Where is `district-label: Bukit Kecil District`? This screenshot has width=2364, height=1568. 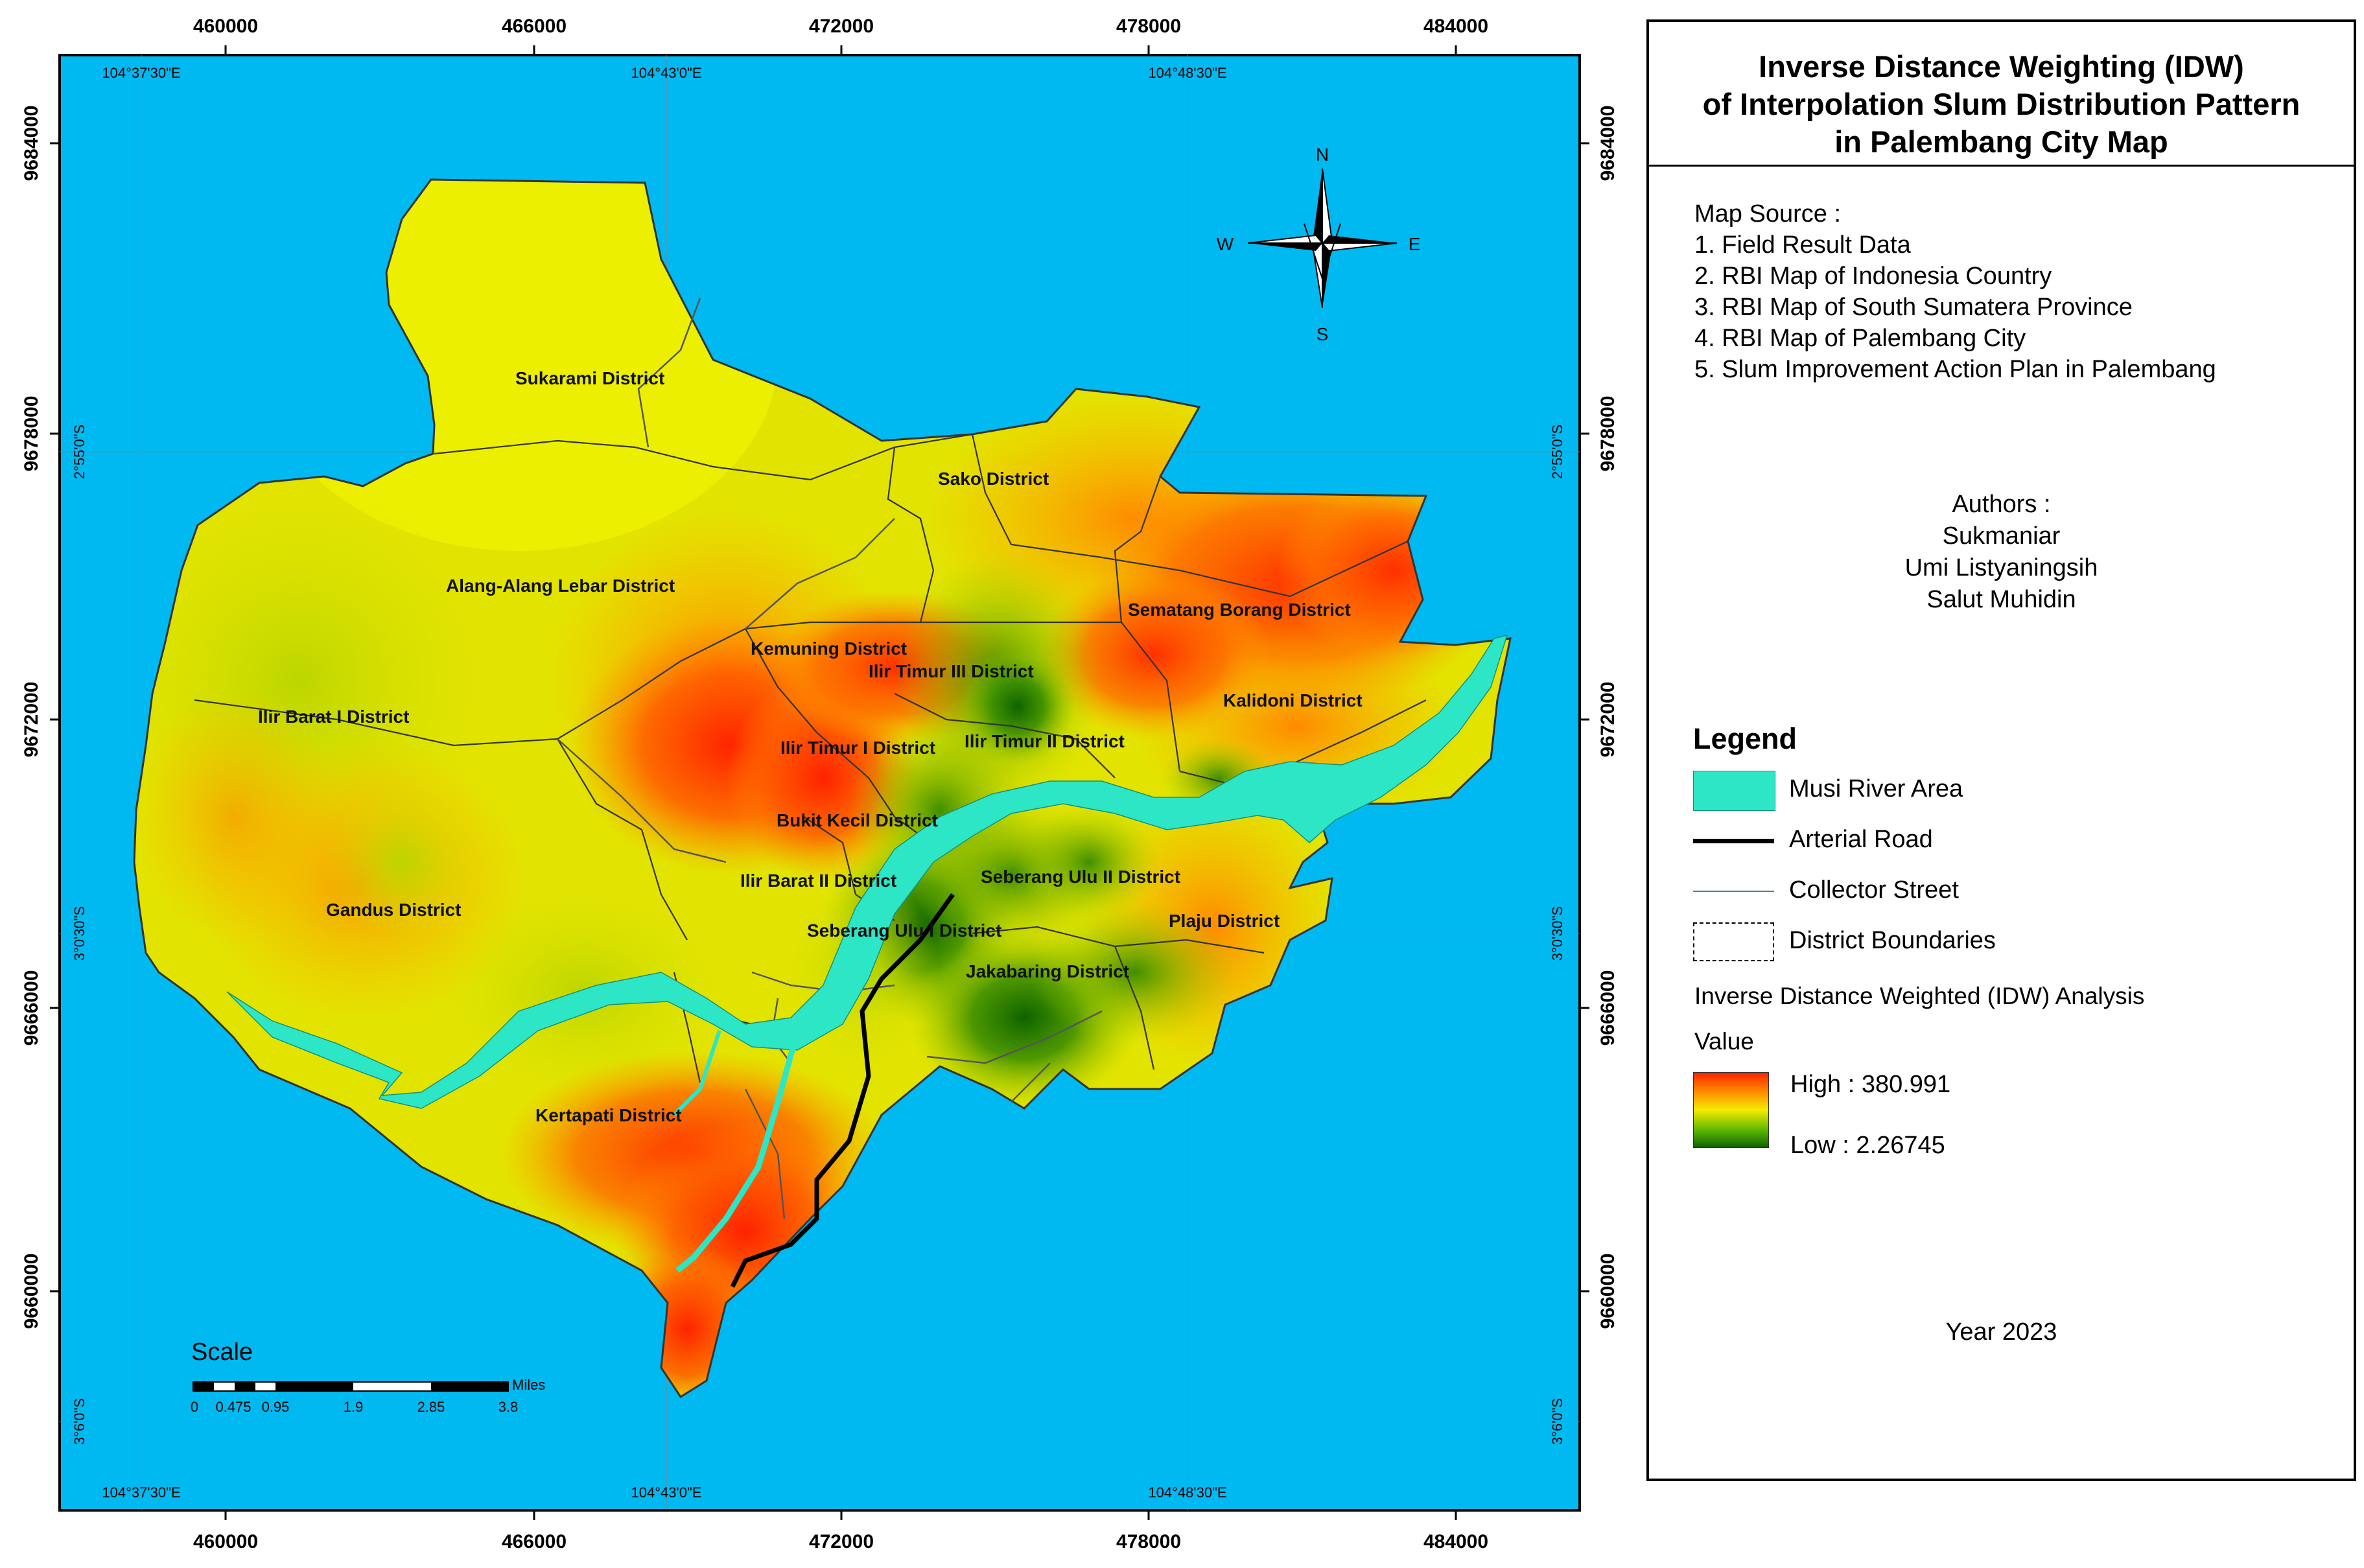 district-label: Bukit Kecil District is located at coordinates (857, 820).